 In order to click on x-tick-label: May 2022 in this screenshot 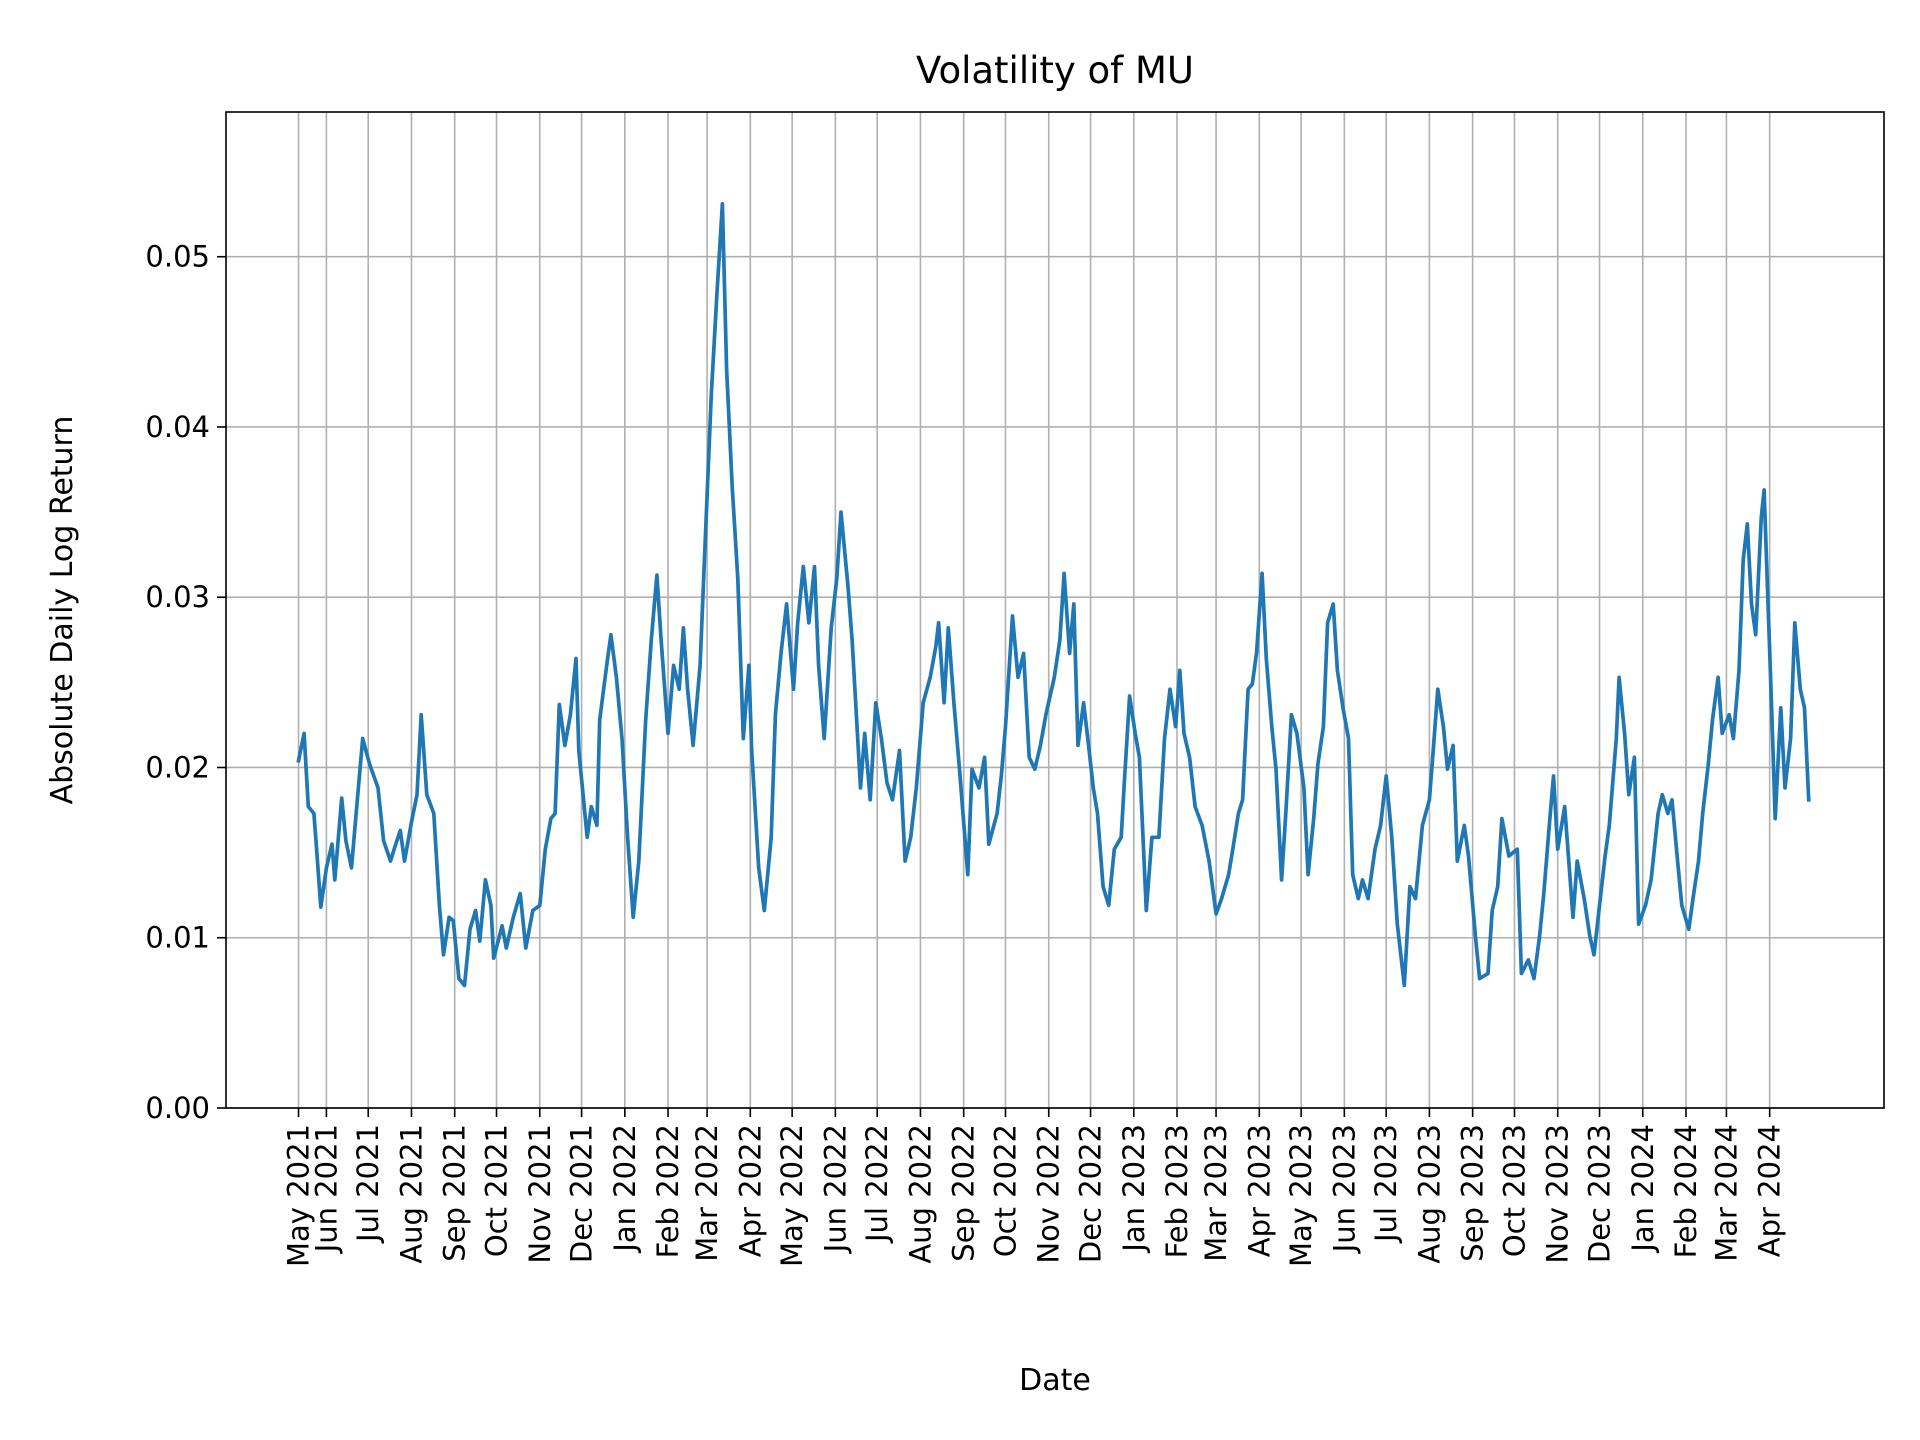, I will do `click(792, 1195)`.